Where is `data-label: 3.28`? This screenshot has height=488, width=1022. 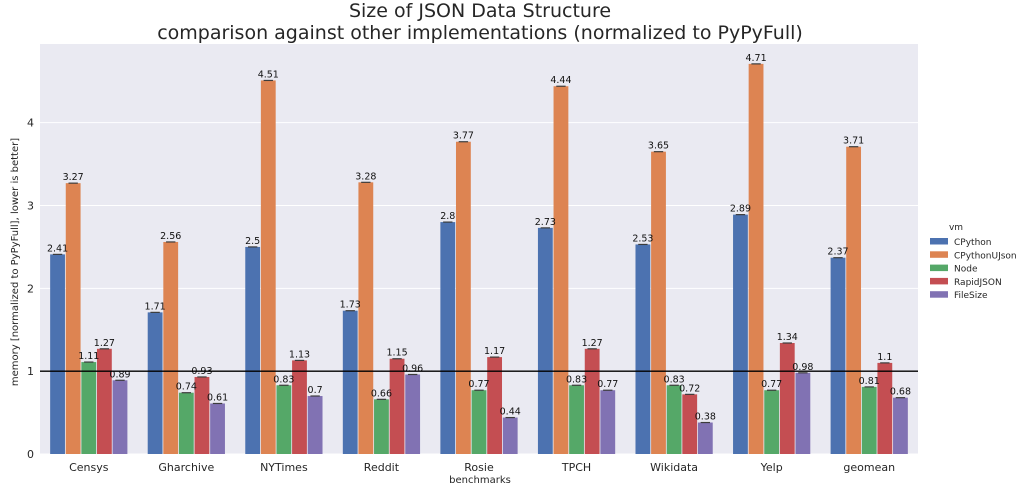 data-label: 3.28 is located at coordinates (365, 176).